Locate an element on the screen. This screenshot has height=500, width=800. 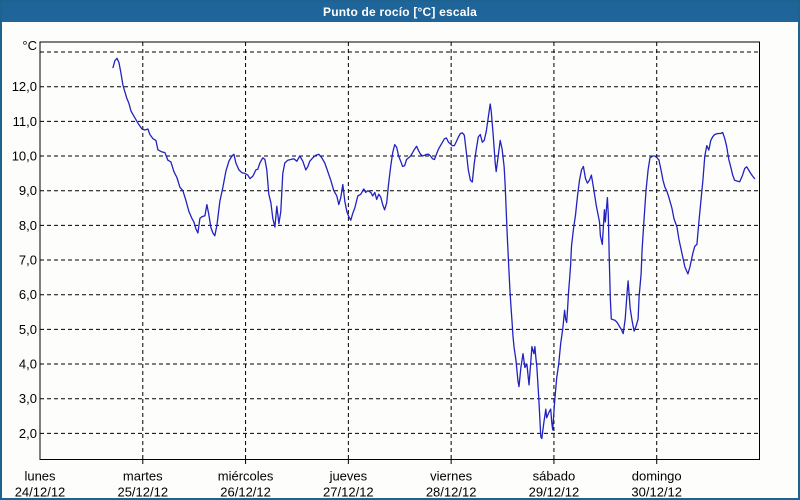
x-date-label: 28/12/12 is located at coordinates (451, 492).